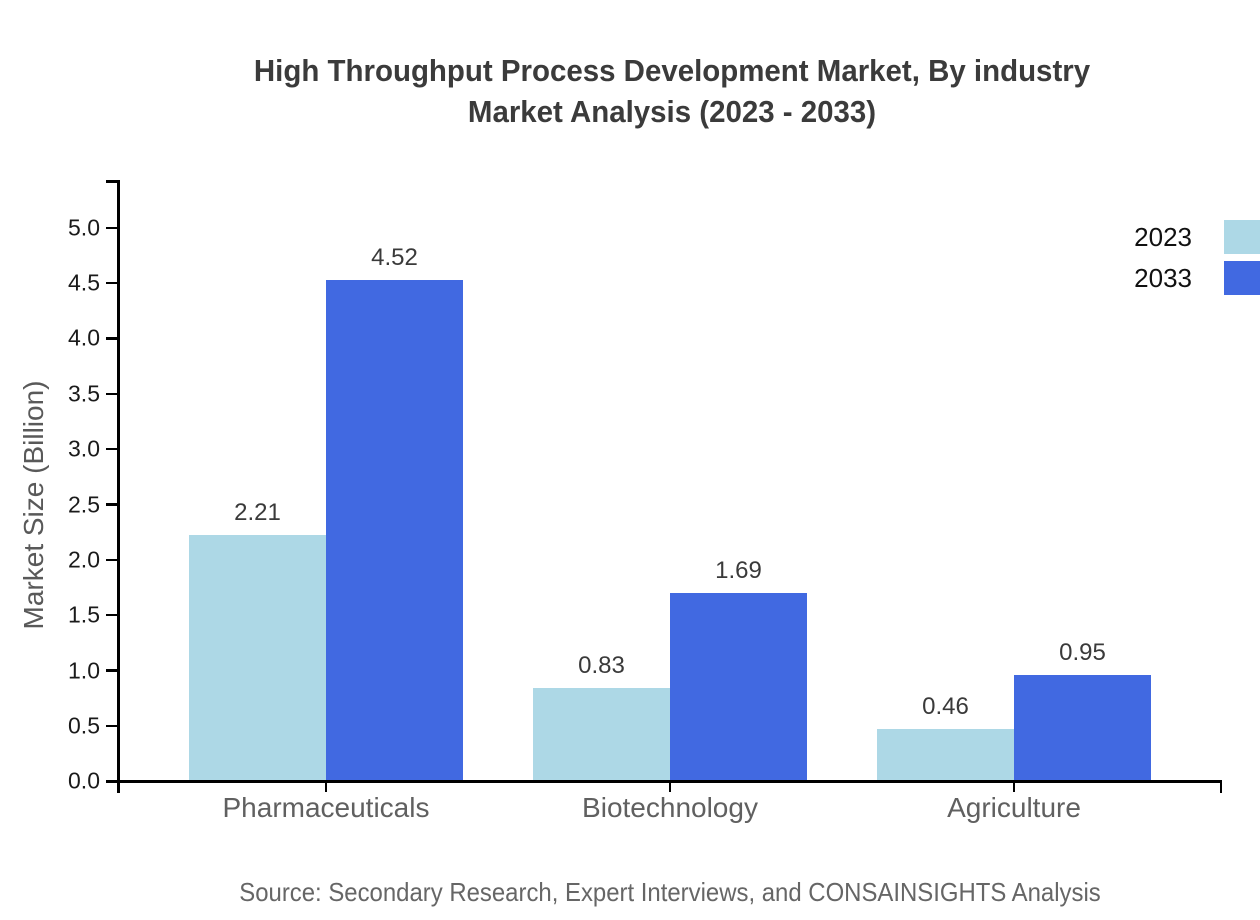 This screenshot has width=1260, height=920. Describe the element at coordinates (84, 282) in the screenshot. I see `y-tick-label: 4.5` at that location.